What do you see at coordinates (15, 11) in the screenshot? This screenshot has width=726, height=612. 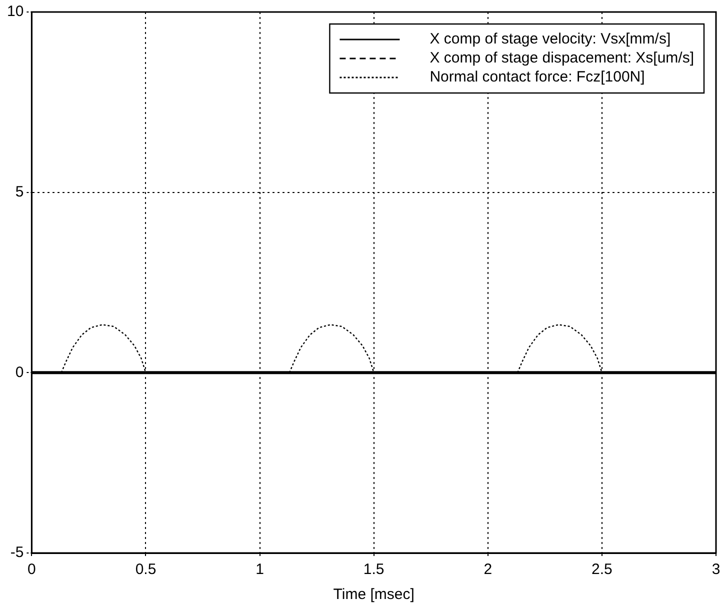 I see `y-tick-label: 10` at bounding box center [15, 11].